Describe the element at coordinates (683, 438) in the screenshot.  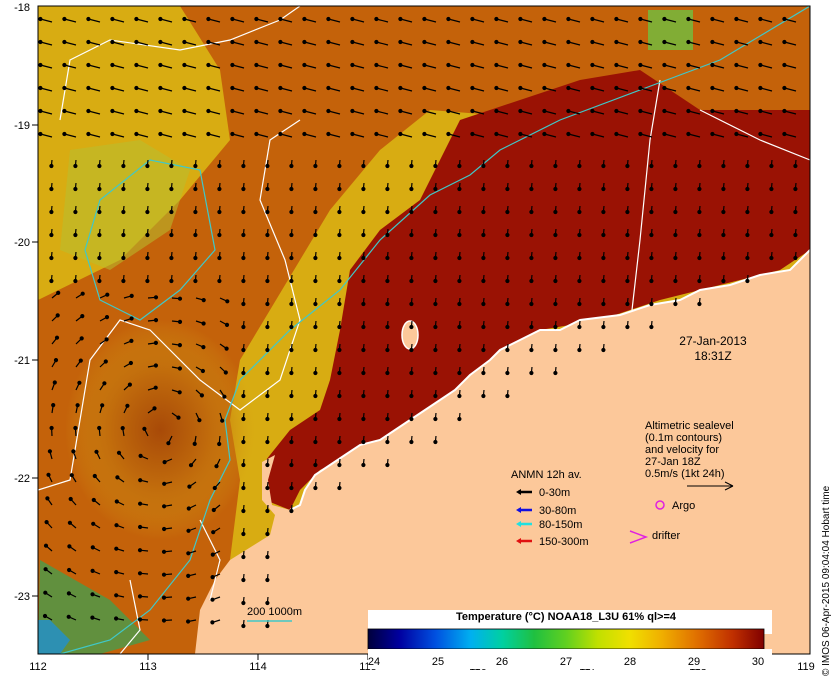
I see `altimetry-line: (0.1m contours)` at that location.